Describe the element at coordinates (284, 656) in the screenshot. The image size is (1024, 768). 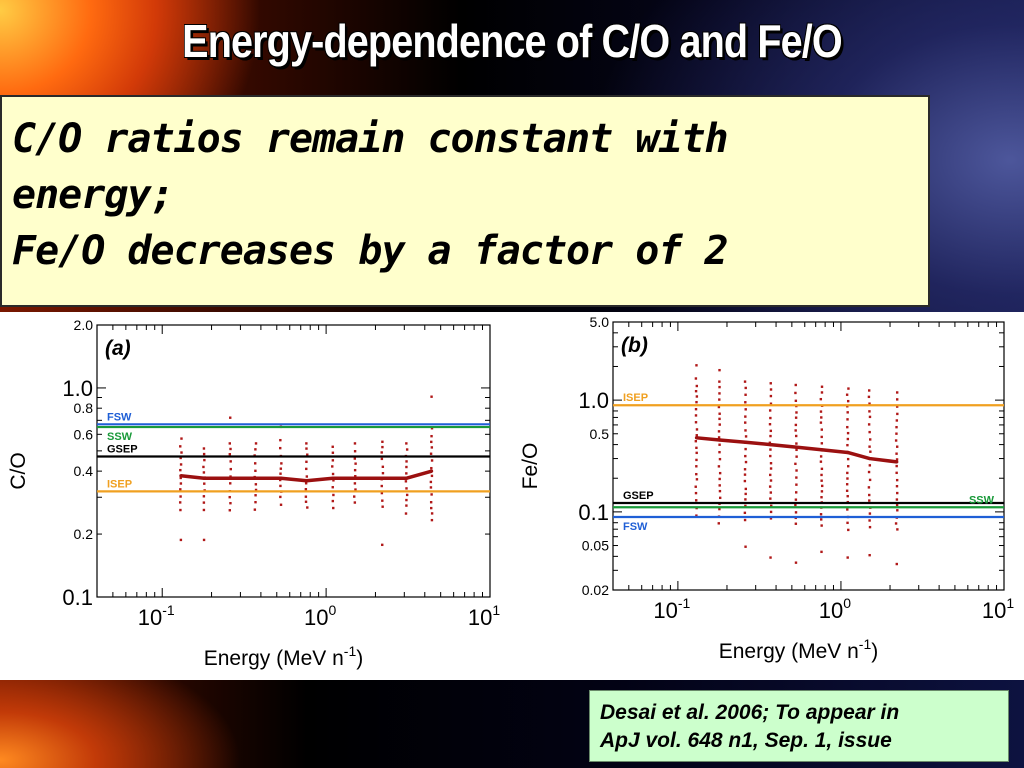
I see `x-axis-label: Energy (MeV n-1)` at that location.